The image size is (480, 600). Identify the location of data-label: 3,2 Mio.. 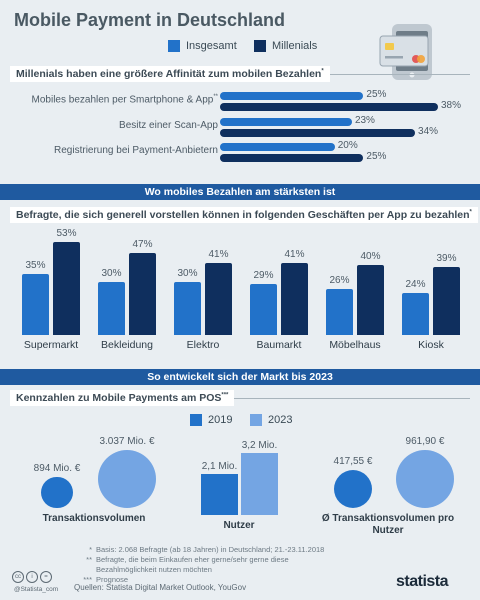
(259, 445).